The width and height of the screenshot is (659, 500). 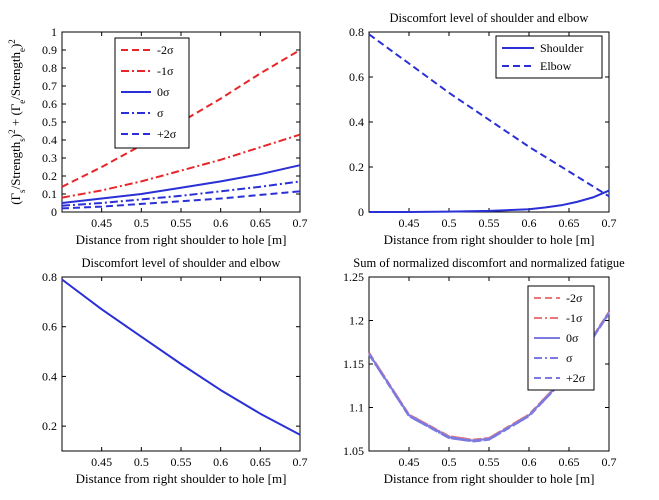 I want to click on ylabel-part: + (Γ, so click(x=15, y=116).